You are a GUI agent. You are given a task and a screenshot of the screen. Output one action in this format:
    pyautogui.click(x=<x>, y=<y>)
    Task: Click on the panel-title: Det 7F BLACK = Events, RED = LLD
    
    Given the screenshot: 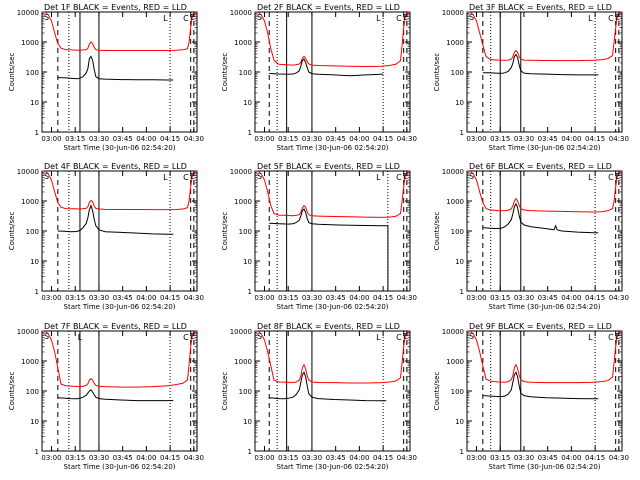 What is the action you would take?
    pyautogui.click(x=115, y=326)
    